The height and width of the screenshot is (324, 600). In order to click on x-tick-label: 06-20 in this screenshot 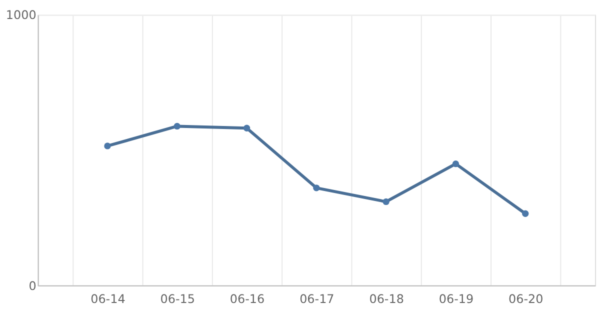, I will do `click(526, 299)`.